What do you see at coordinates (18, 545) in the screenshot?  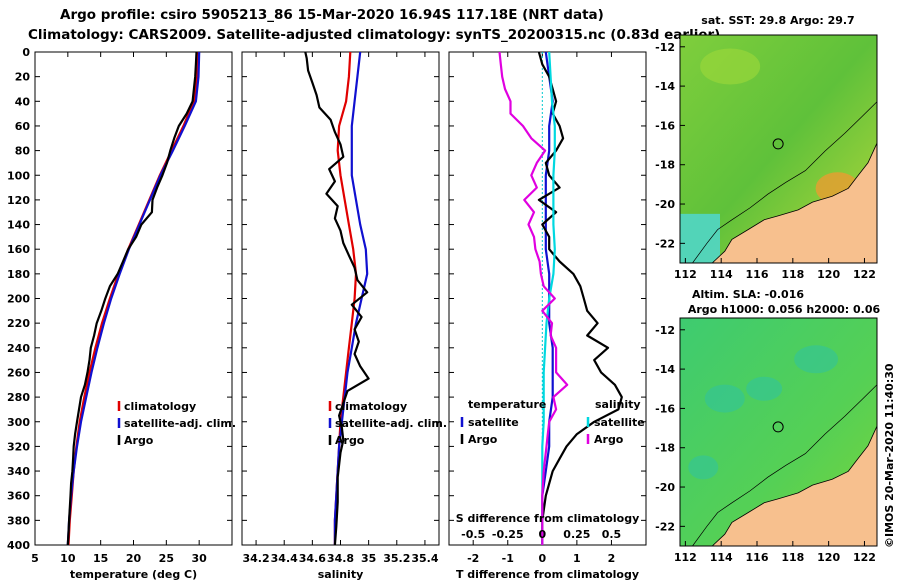 I see `depth-tick-label: 400` at bounding box center [18, 545].